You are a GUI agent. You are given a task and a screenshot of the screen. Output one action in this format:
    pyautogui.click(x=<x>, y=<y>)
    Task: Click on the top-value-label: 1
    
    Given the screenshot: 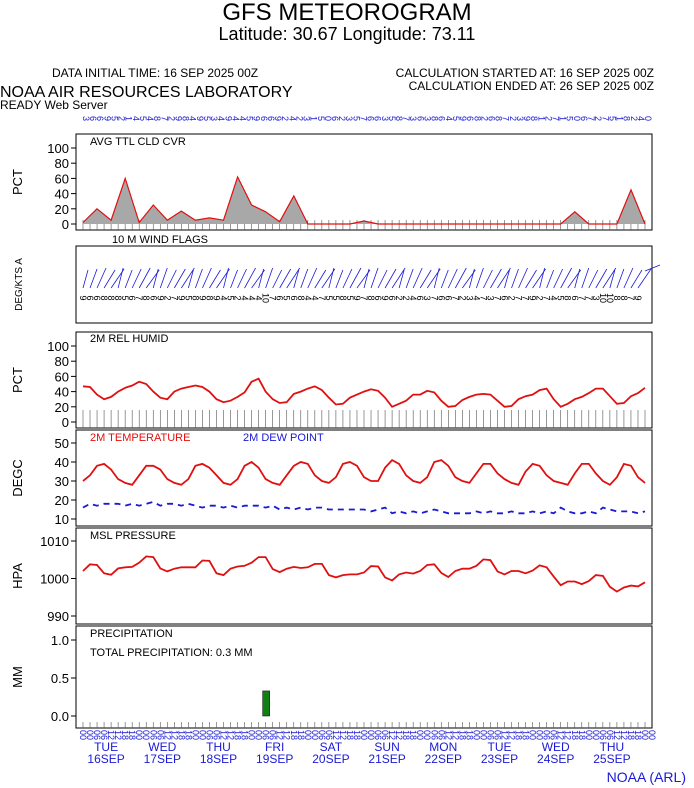 What is the action you would take?
    pyautogui.click(x=129, y=118)
    